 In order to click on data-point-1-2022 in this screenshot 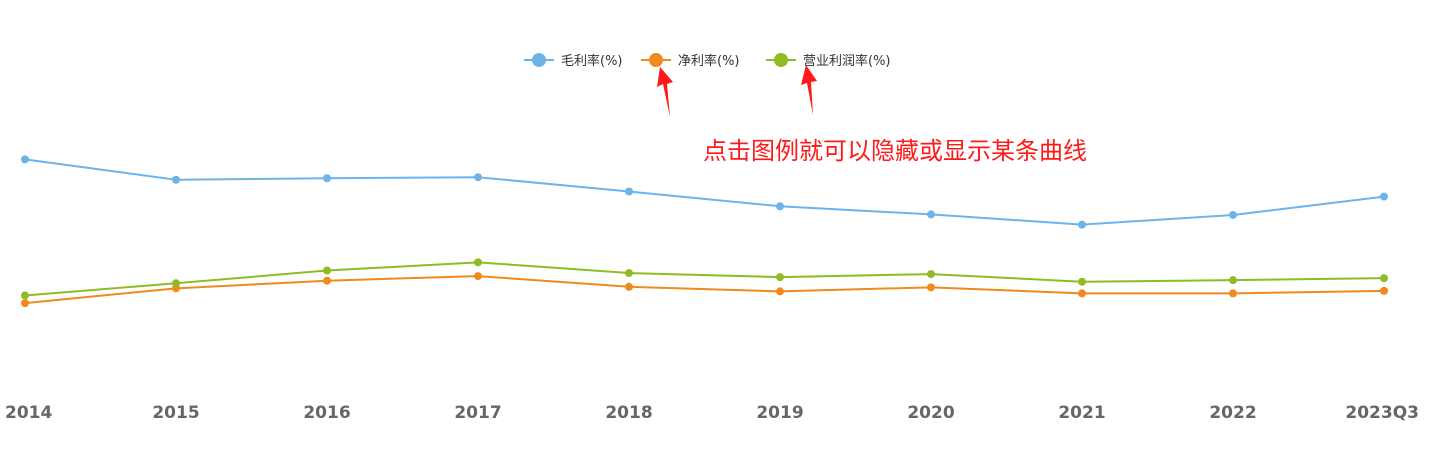, I will do `click(1233, 214)`.